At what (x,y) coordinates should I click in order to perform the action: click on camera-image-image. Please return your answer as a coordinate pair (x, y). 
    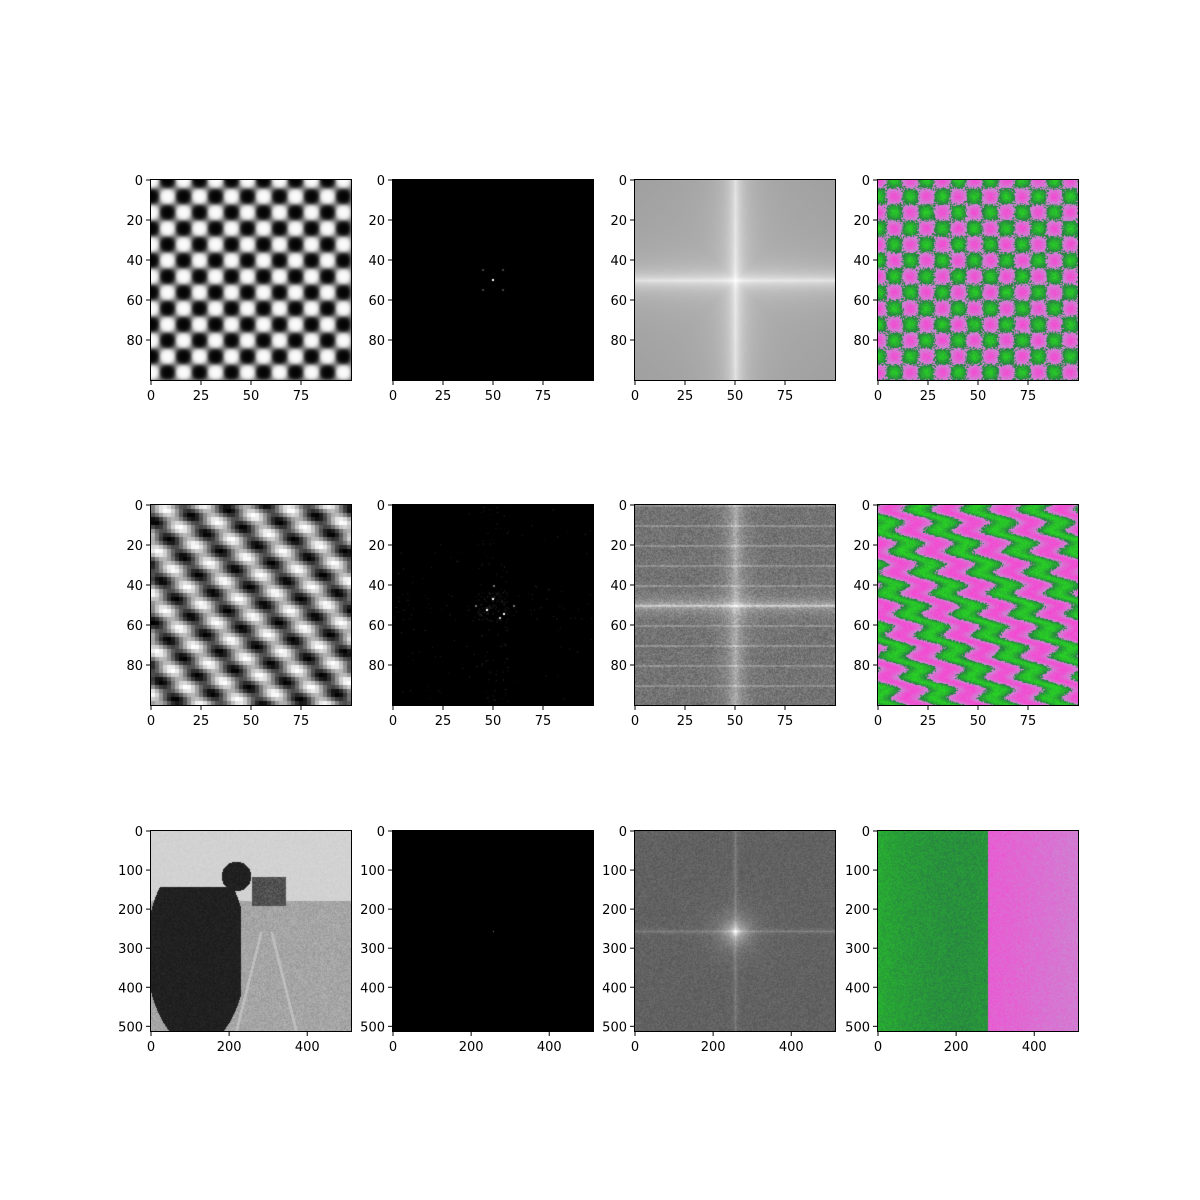
    Looking at the image, I should click on (251, 931).